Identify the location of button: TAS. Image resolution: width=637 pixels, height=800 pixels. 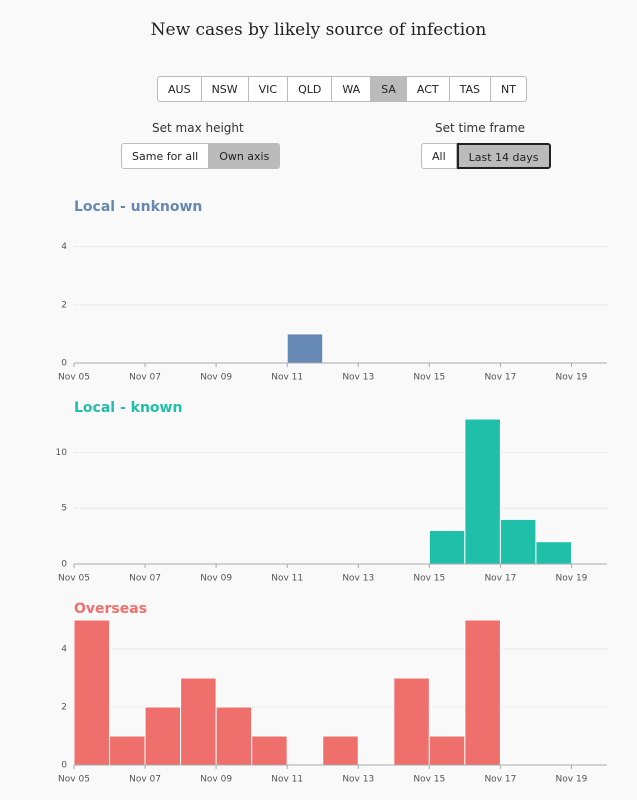
(470, 89).